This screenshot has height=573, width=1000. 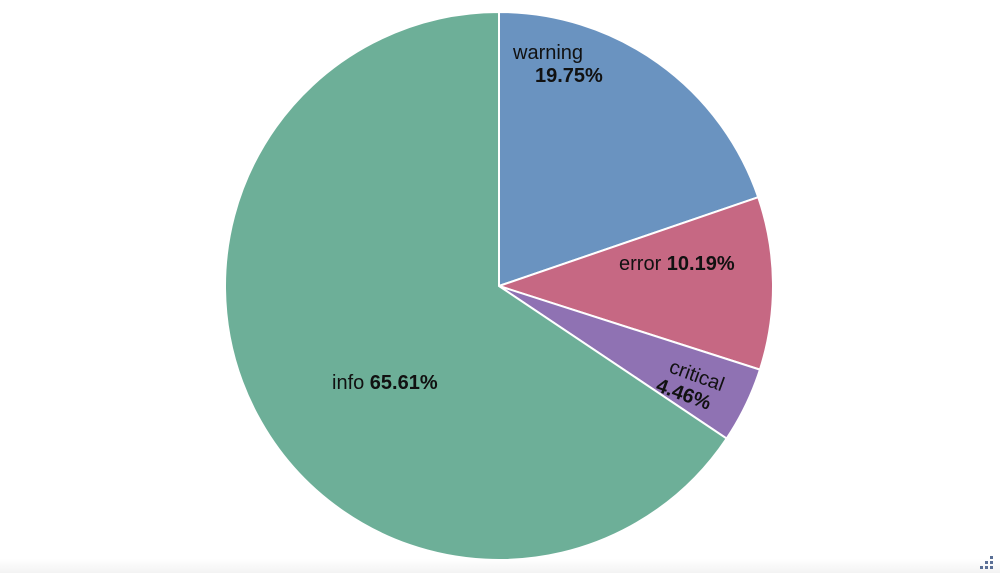 What do you see at coordinates (348, 383) in the screenshot?
I see `slice-name: info` at bounding box center [348, 383].